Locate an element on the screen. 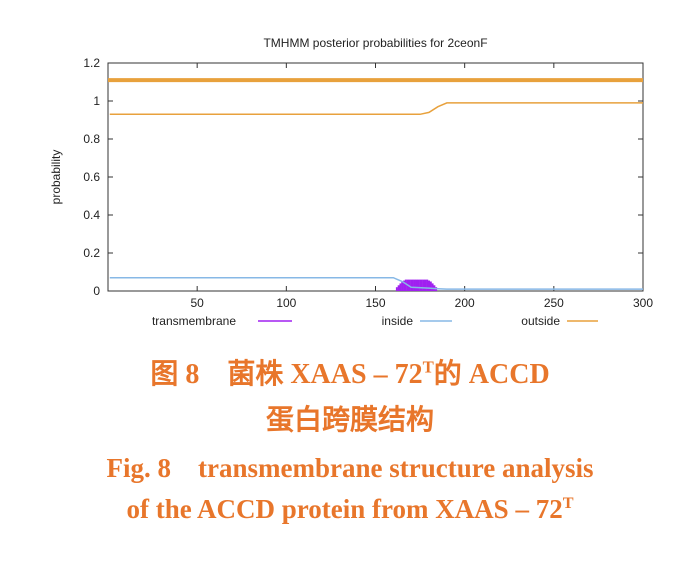 The height and width of the screenshot is (562, 700). caption-cn-line1-sup: T is located at coordinates (428, 367).